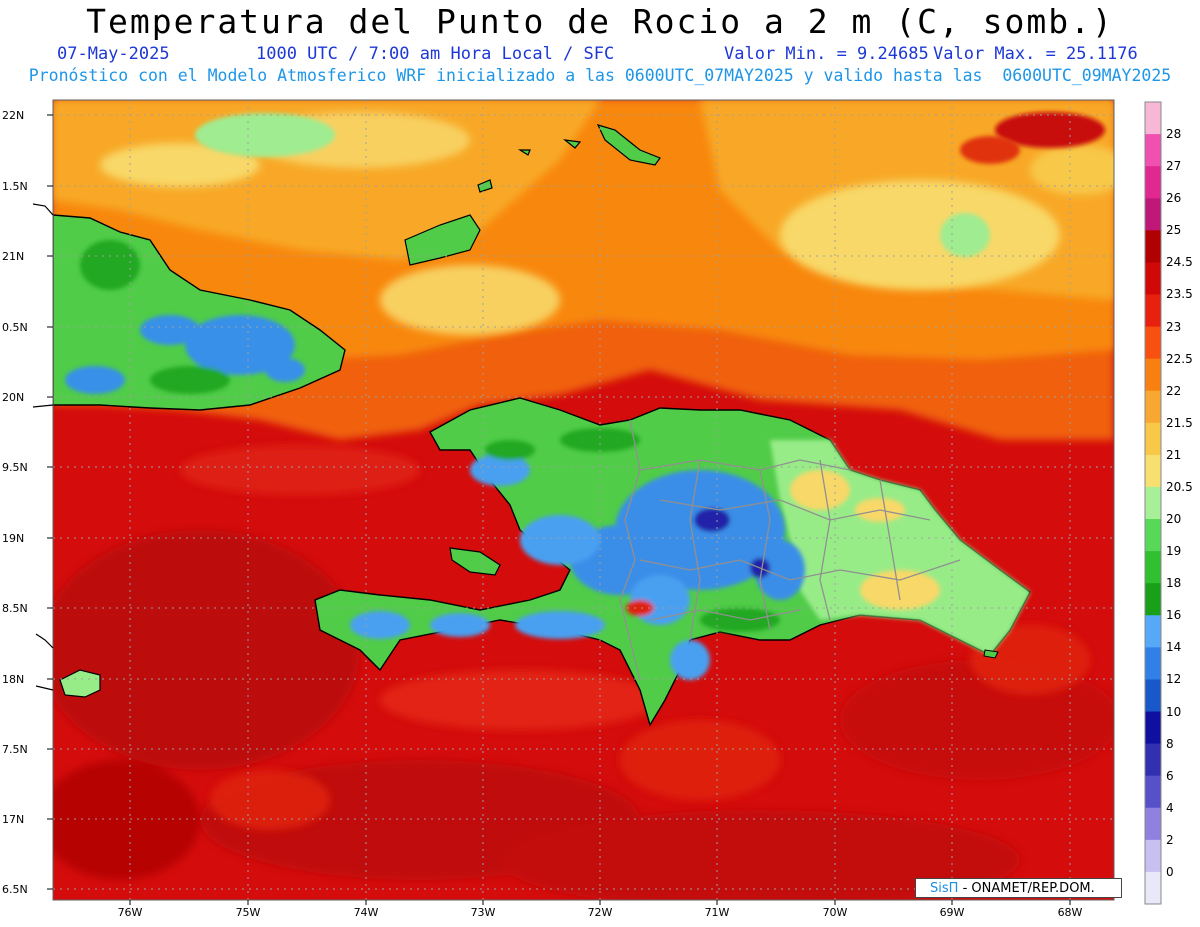 The width and height of the screenshot is (1200, 927). What do you see at coordinates (600, 902) in the screenshot?
I see `lon-tick-marks` at bounding box center [600, 902].